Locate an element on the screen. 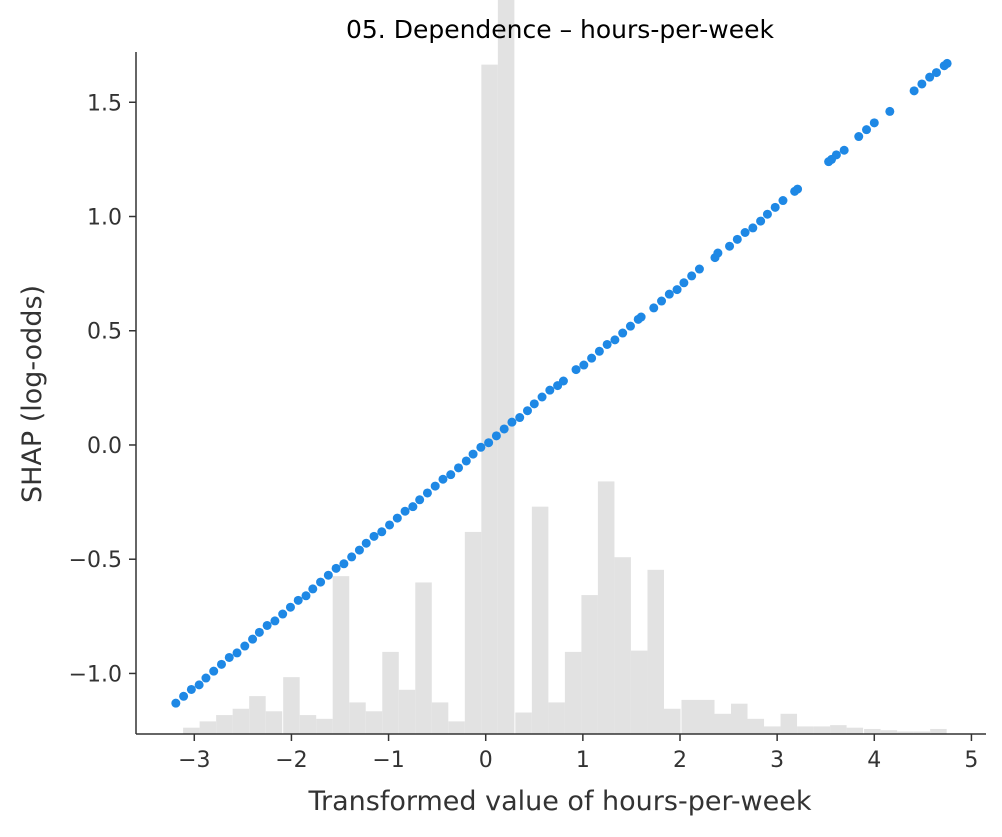 Image resolution: width=1002 pixels, height=837 pixels. y-tick-label: 0.0 is located at coordinates (104, 446).